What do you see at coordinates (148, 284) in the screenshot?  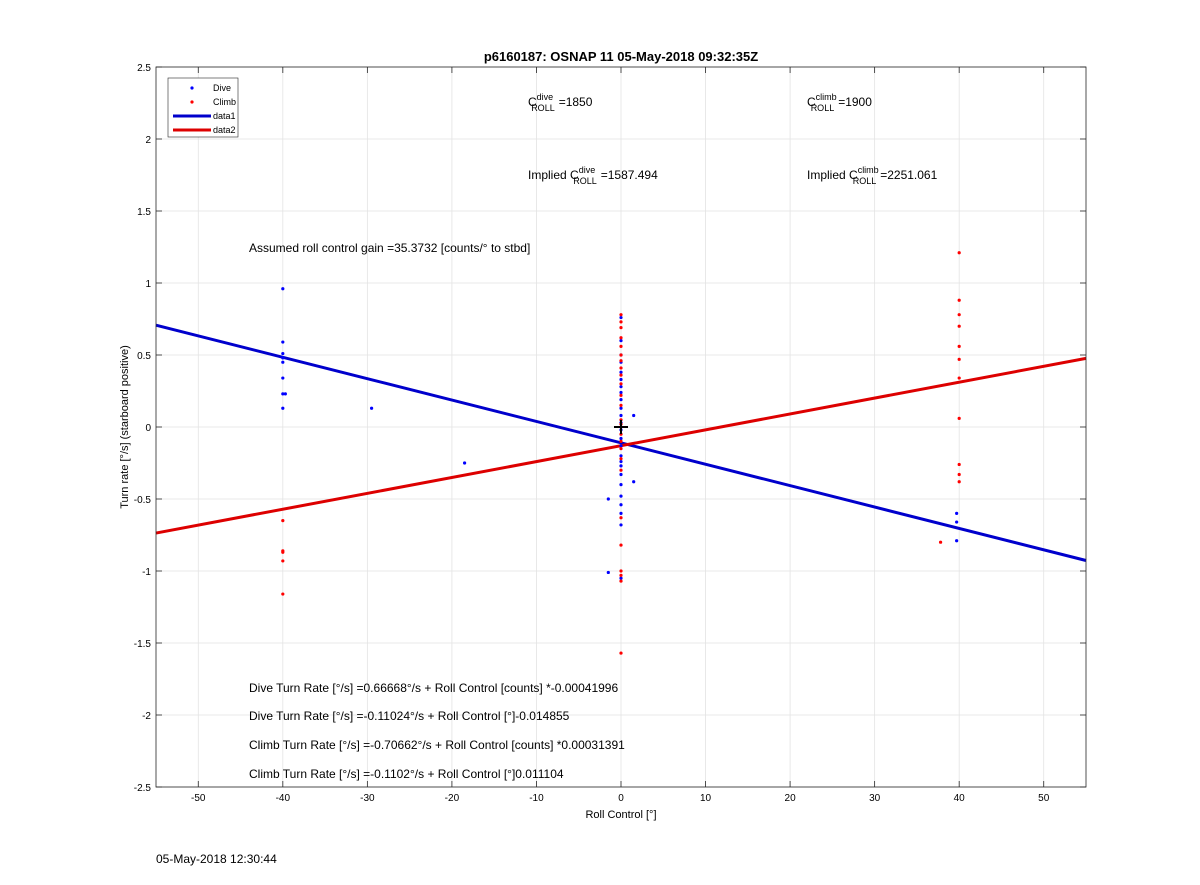 I see `y-tick-label: 1` at bounding box center [148, 284].